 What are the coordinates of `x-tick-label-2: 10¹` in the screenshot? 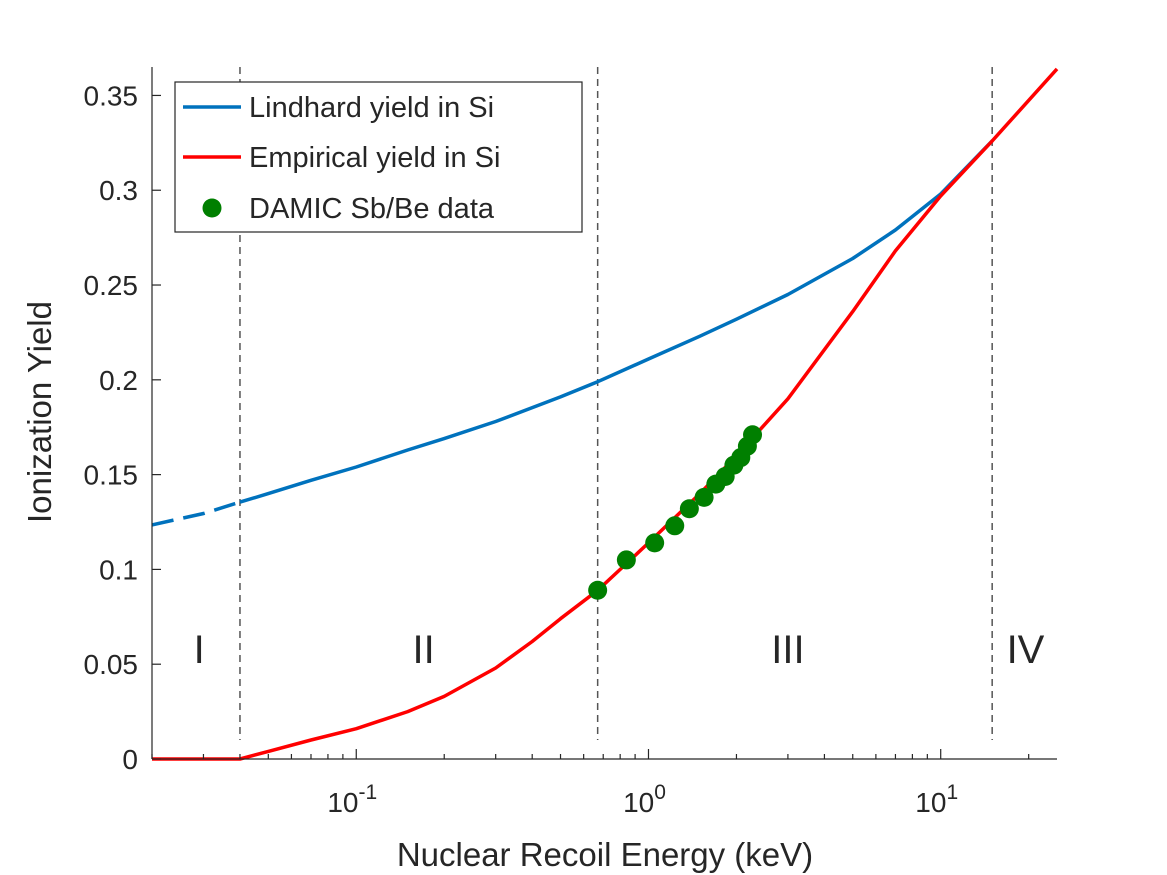 It's located at (936, 799).